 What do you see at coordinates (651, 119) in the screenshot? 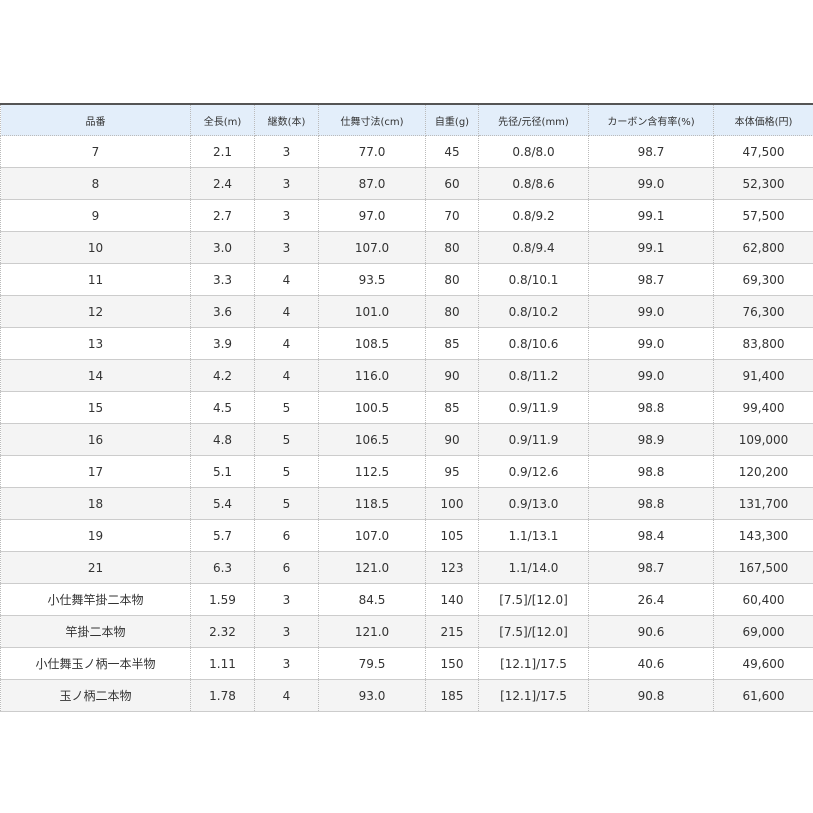
I see `header-carbon-content: カーボン含有率(%)` at bounding box center [651, 119].